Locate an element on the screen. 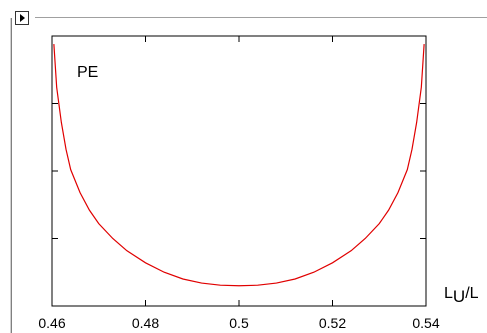  x-axis-label: LU/L is located at coordinates (461, 295).